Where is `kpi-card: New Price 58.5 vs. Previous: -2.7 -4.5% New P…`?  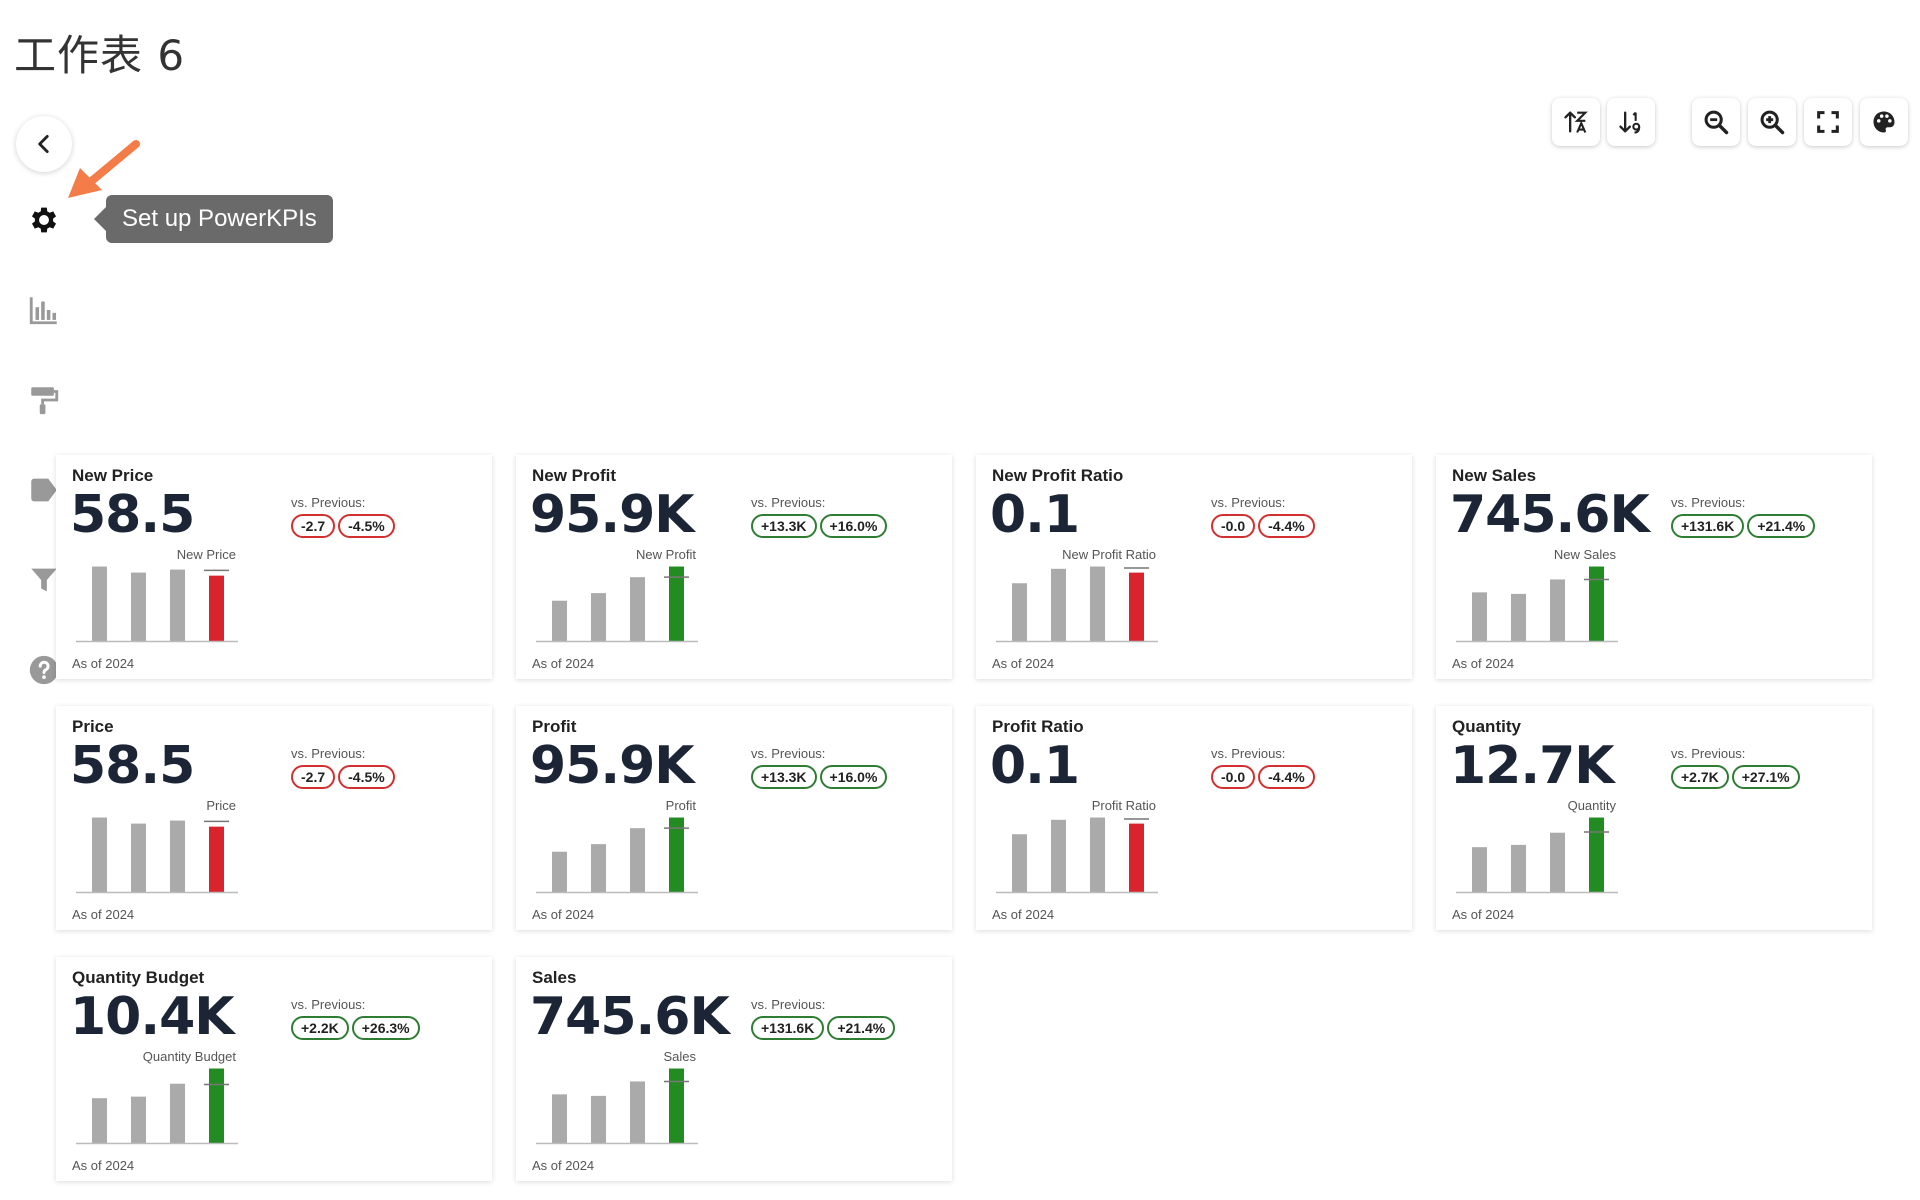
kpi-card: New Price 58.5 vs. Previous: -2.7 -4.5% New P… is located at coordinates (274, 567).